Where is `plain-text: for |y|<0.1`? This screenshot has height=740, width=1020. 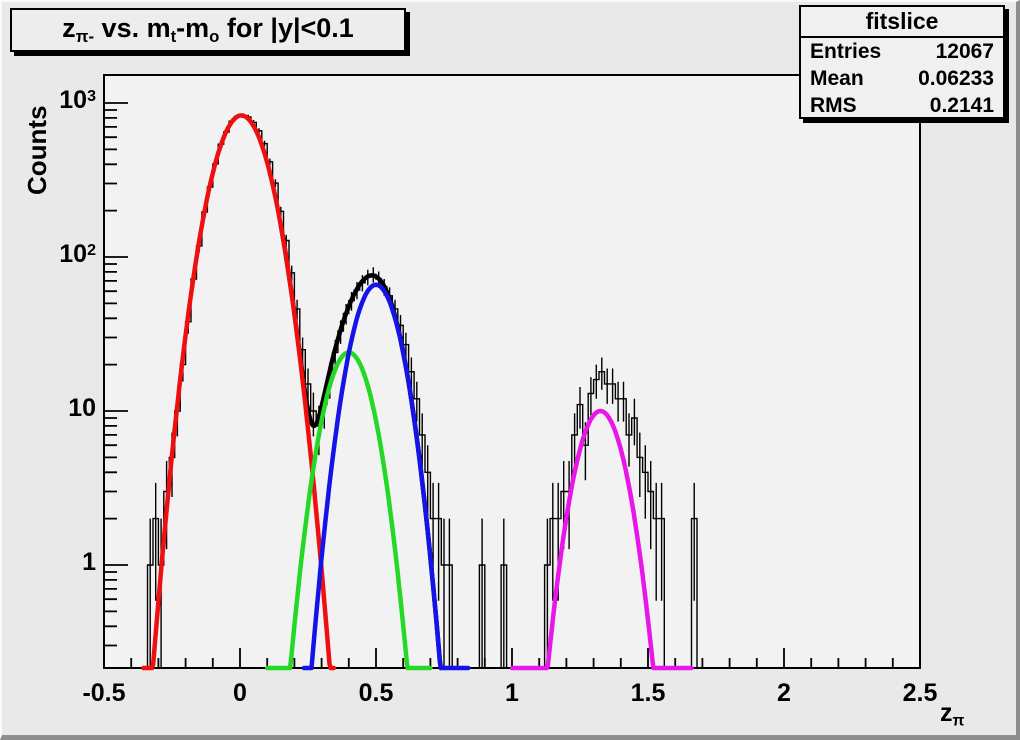 plain-text: for |y|<0.1 is located at coordinates (286, 27).